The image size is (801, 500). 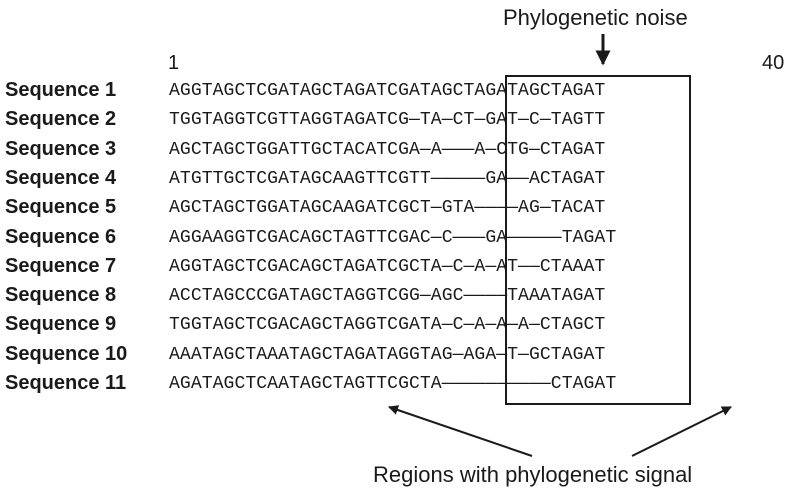 What do you see at coordinates (61, 178) in the screenshot?
I see `sequence-name: Sequence 4` at bounding box center [61, 178].